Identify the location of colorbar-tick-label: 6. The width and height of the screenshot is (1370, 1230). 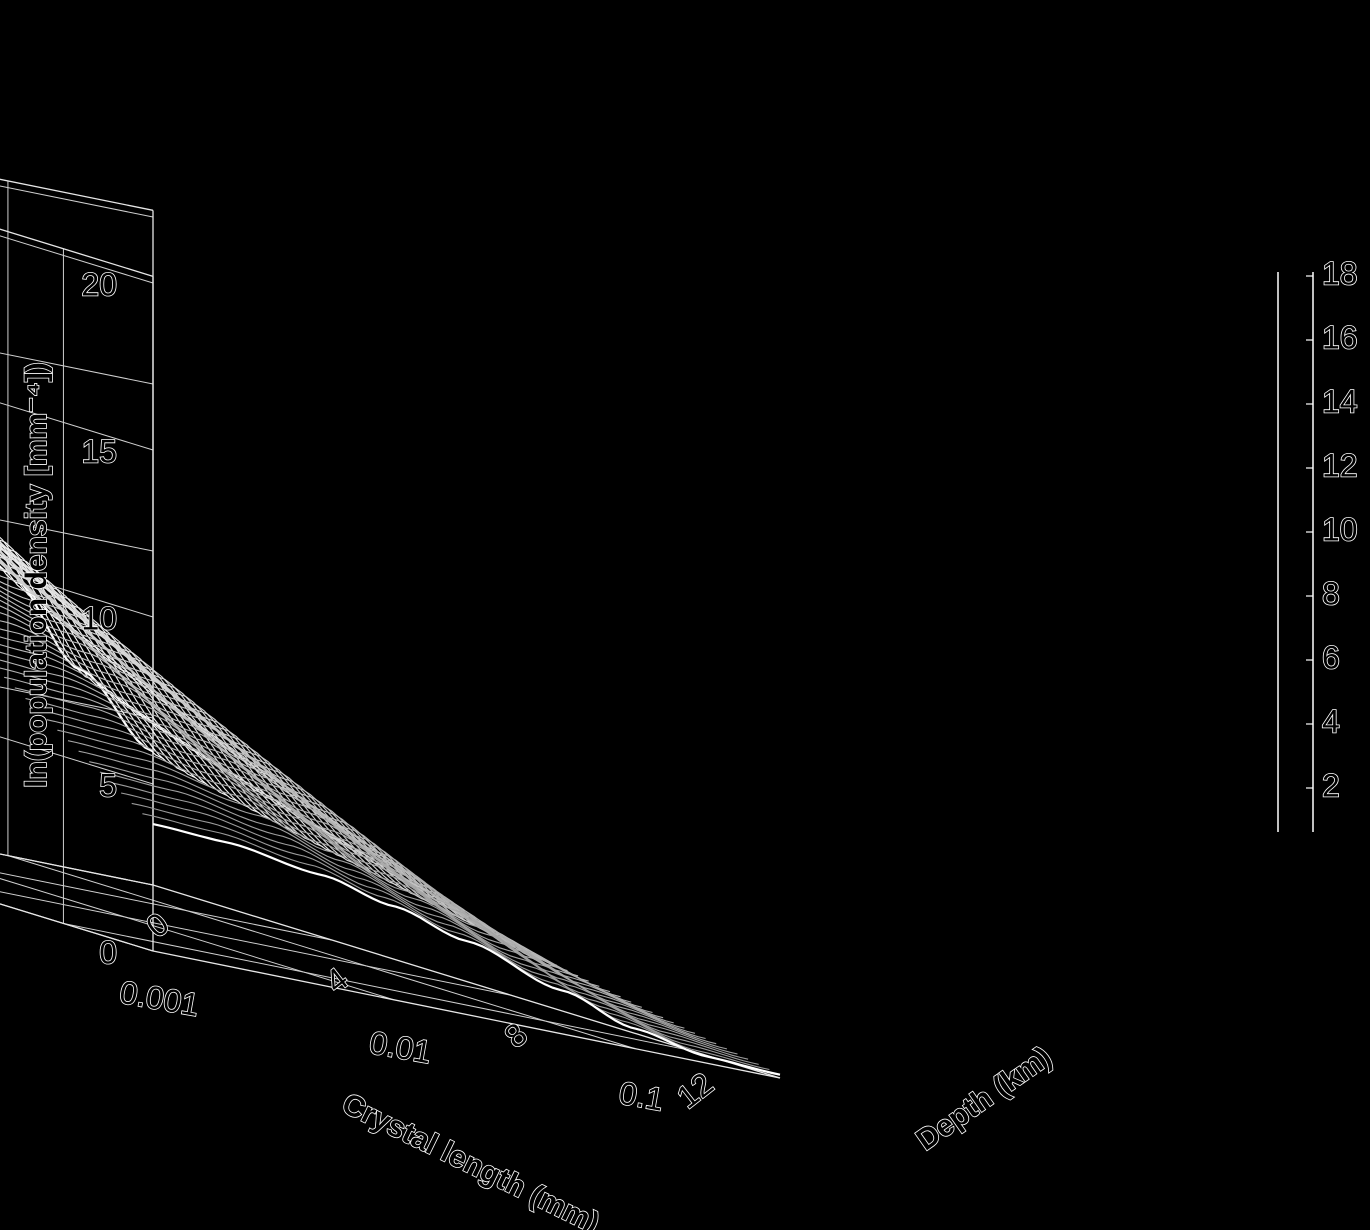
(1331, 657).